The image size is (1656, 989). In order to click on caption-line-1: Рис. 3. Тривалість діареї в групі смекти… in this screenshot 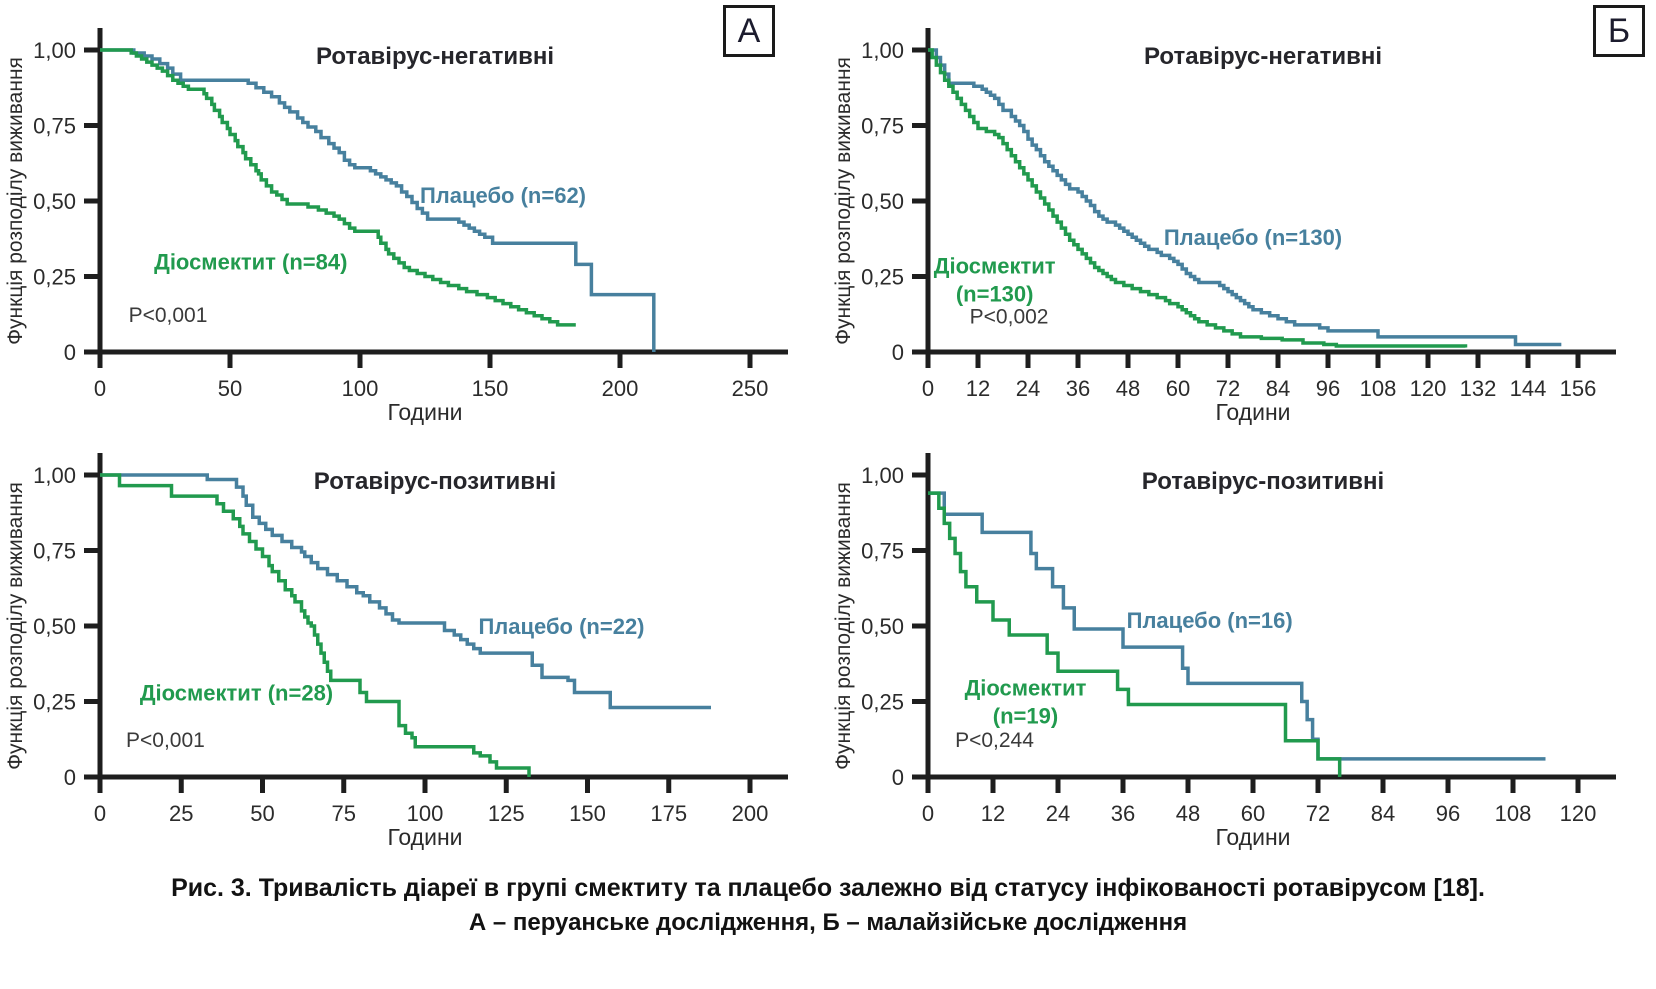, I will do `click(828, 888)`.